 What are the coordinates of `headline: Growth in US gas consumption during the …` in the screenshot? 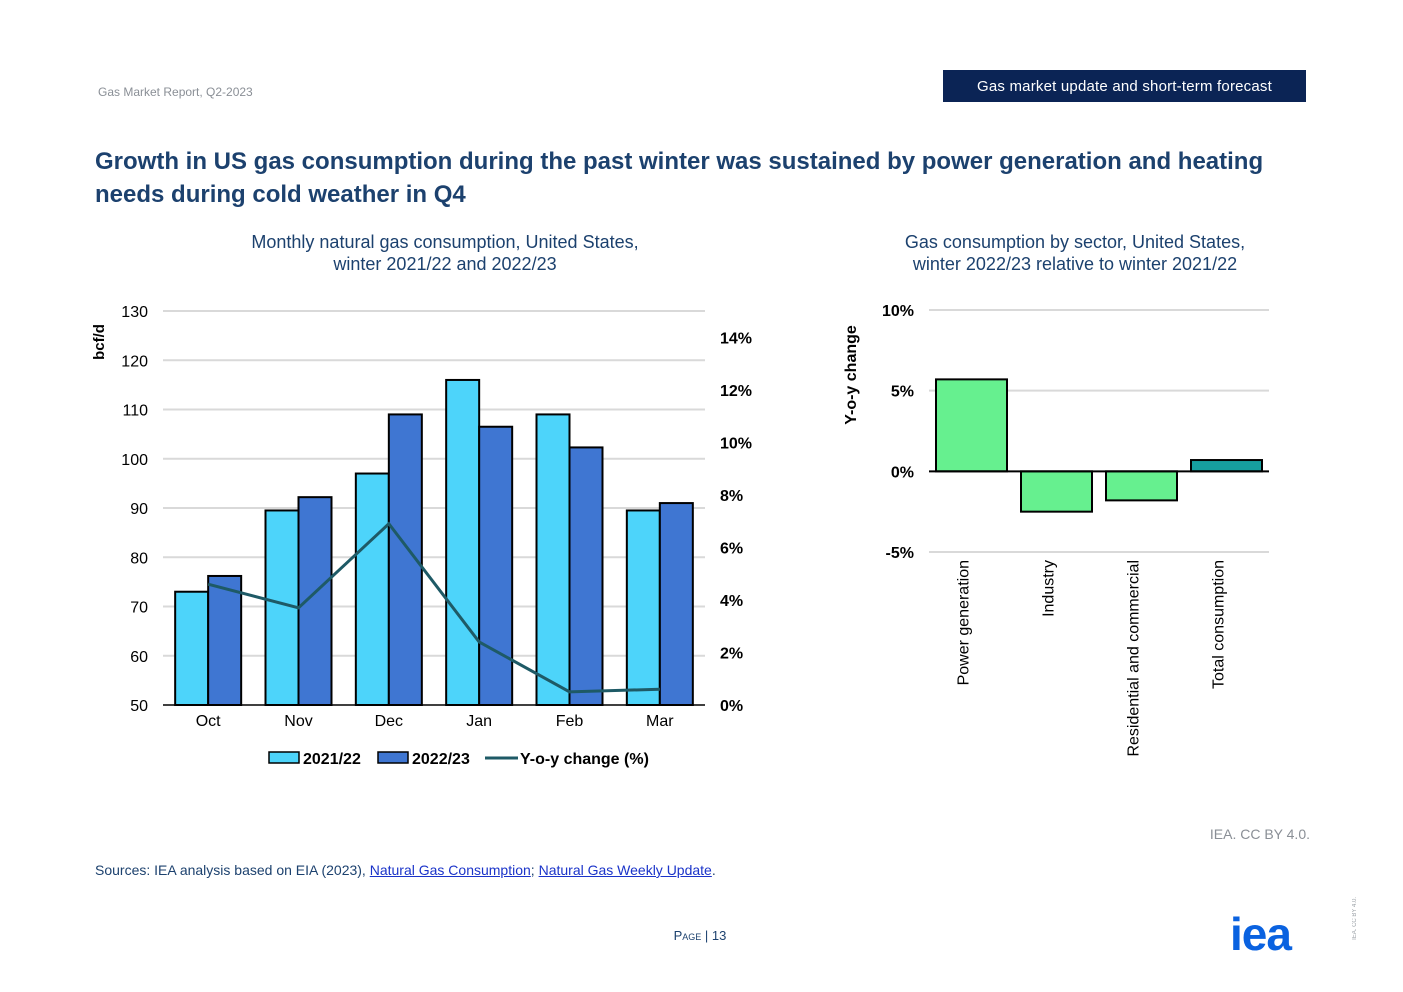 It's located at (679, 178).